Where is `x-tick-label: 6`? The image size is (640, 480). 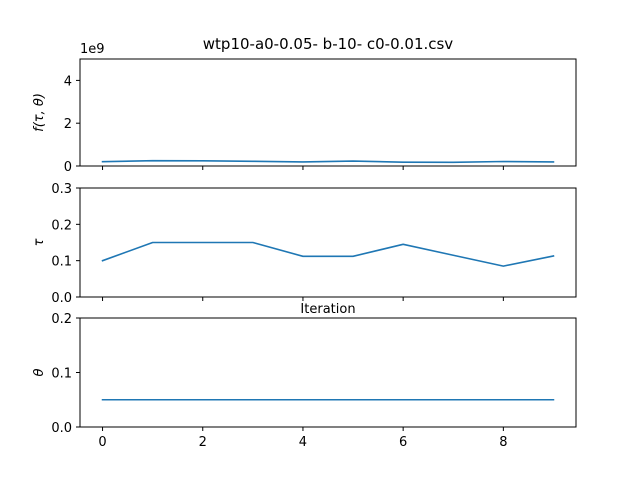 x-tick-label: 6 is located at coordinates (403, 442).